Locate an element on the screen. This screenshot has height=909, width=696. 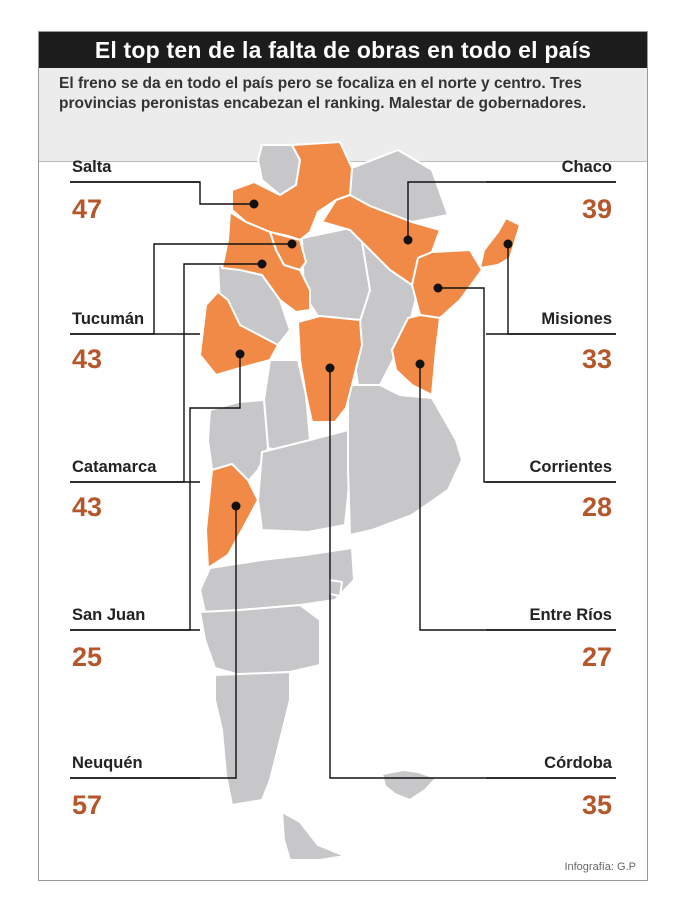
dot-salta is located at coordinates (254, 204).